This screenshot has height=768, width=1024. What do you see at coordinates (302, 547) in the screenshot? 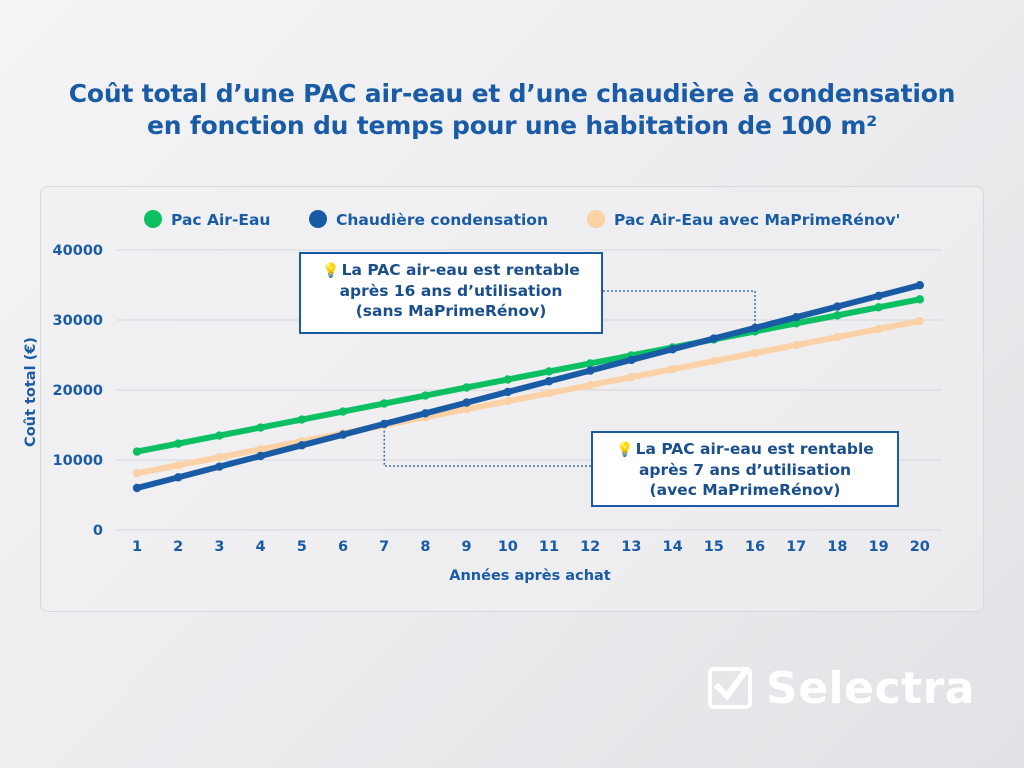
I see `x-tick-label: 5` at bounding box center [302, 547].